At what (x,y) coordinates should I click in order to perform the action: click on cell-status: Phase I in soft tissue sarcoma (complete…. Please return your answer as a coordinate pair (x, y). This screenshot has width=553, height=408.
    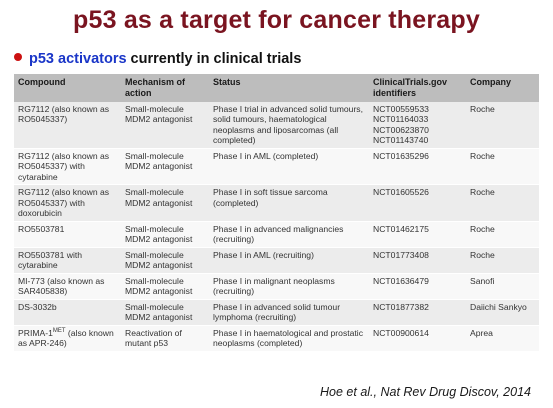
    Looking at the image, I should click on (289, 203).